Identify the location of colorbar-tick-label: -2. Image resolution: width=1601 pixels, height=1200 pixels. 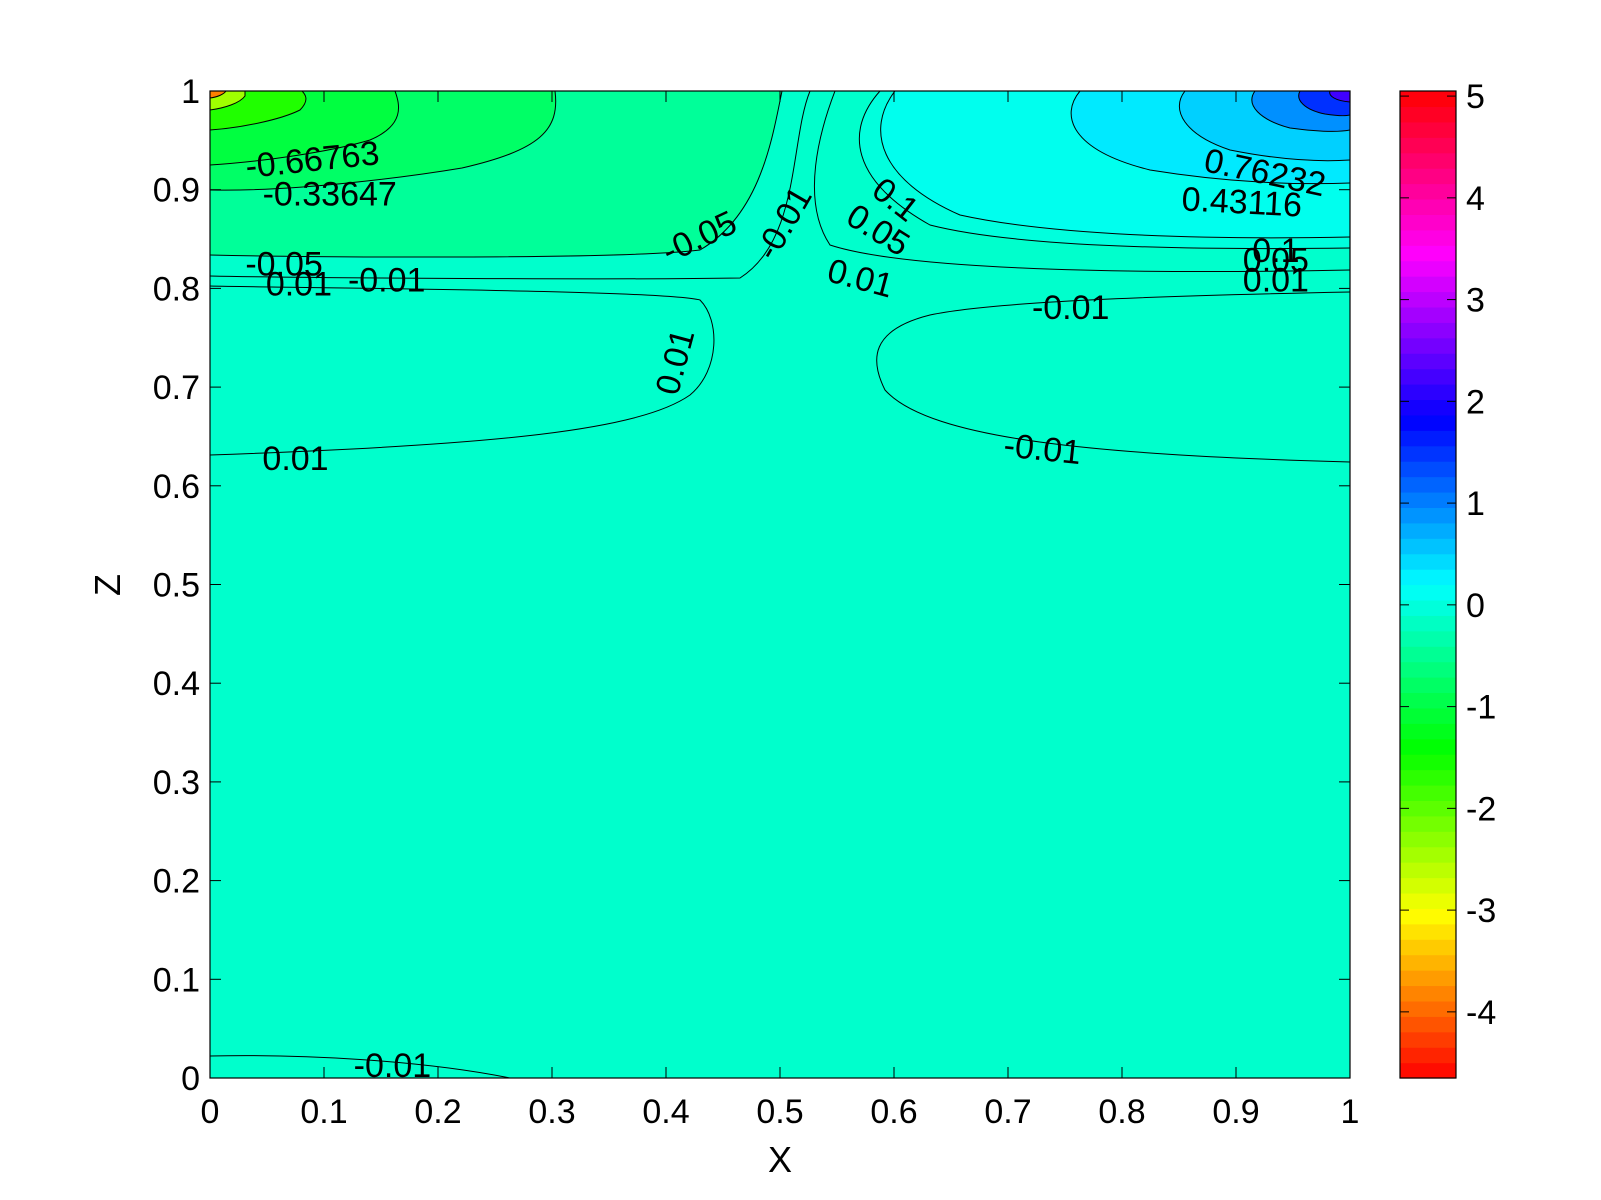
(1481, 809).